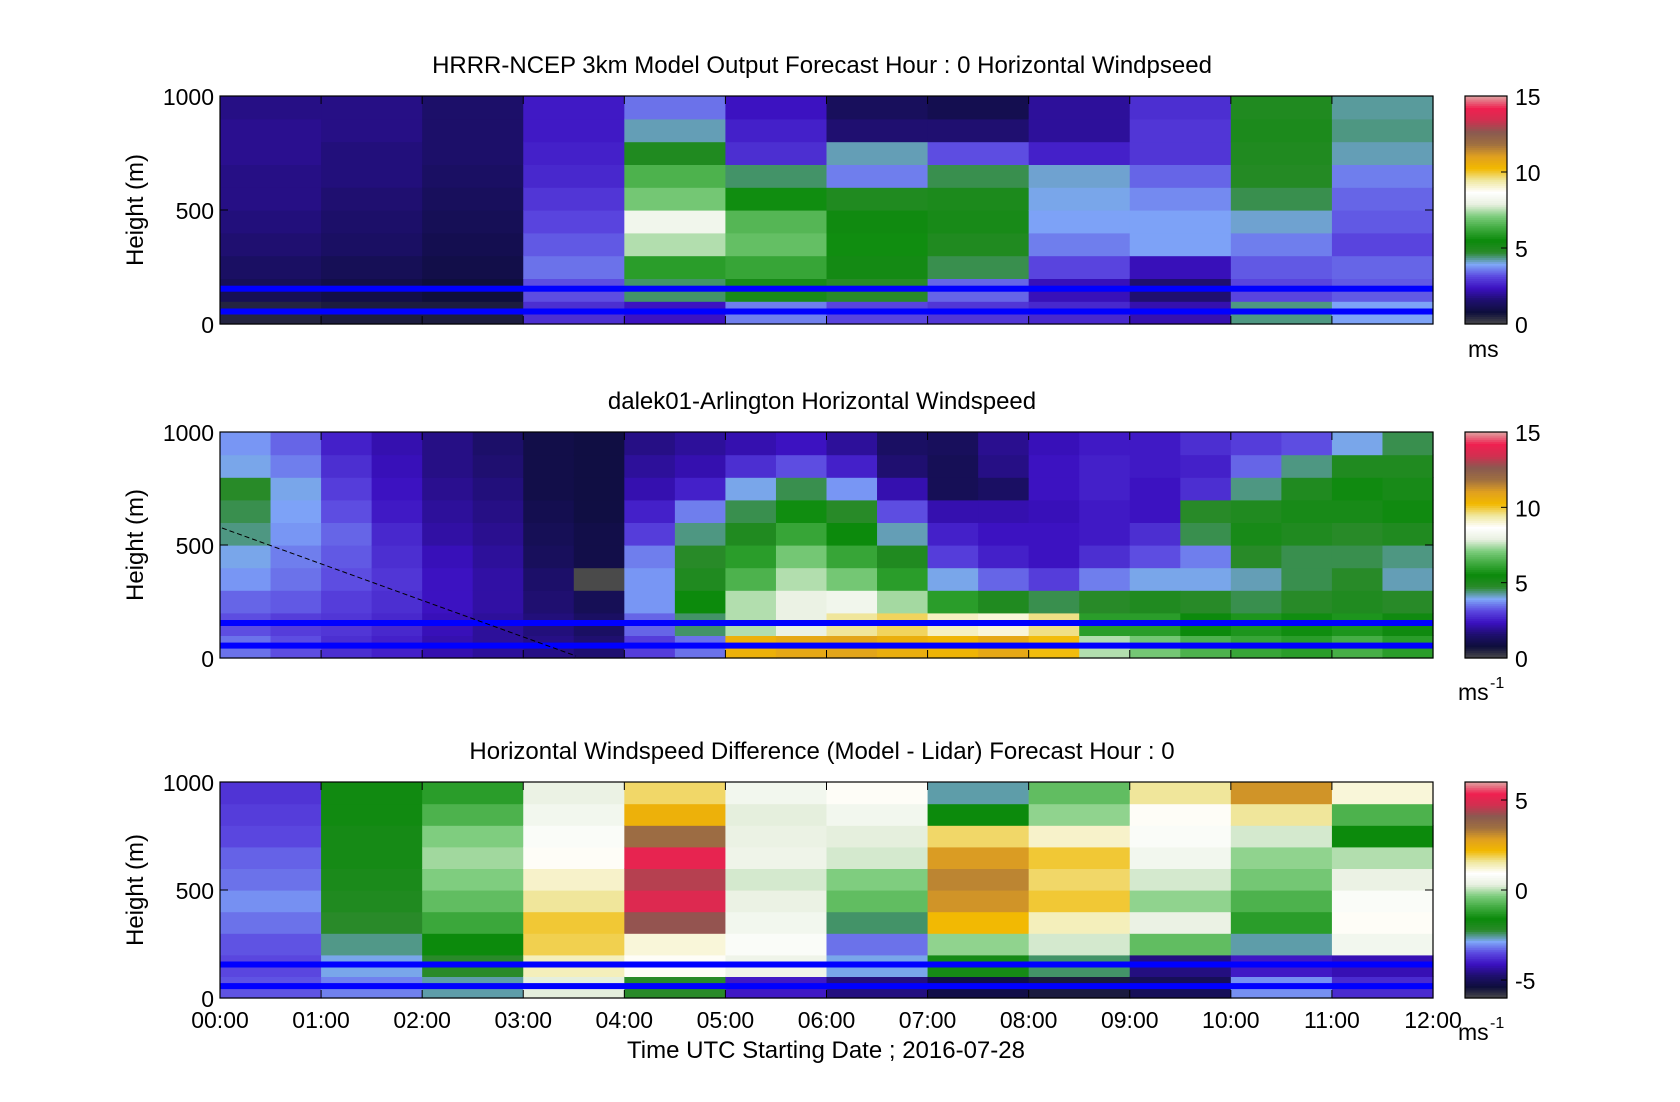 The width and height of the screenshot is (1680, 1102). Describe the element at coordinates (1486, 890) in the screenshot. I see `colorbar-frame` at that location.